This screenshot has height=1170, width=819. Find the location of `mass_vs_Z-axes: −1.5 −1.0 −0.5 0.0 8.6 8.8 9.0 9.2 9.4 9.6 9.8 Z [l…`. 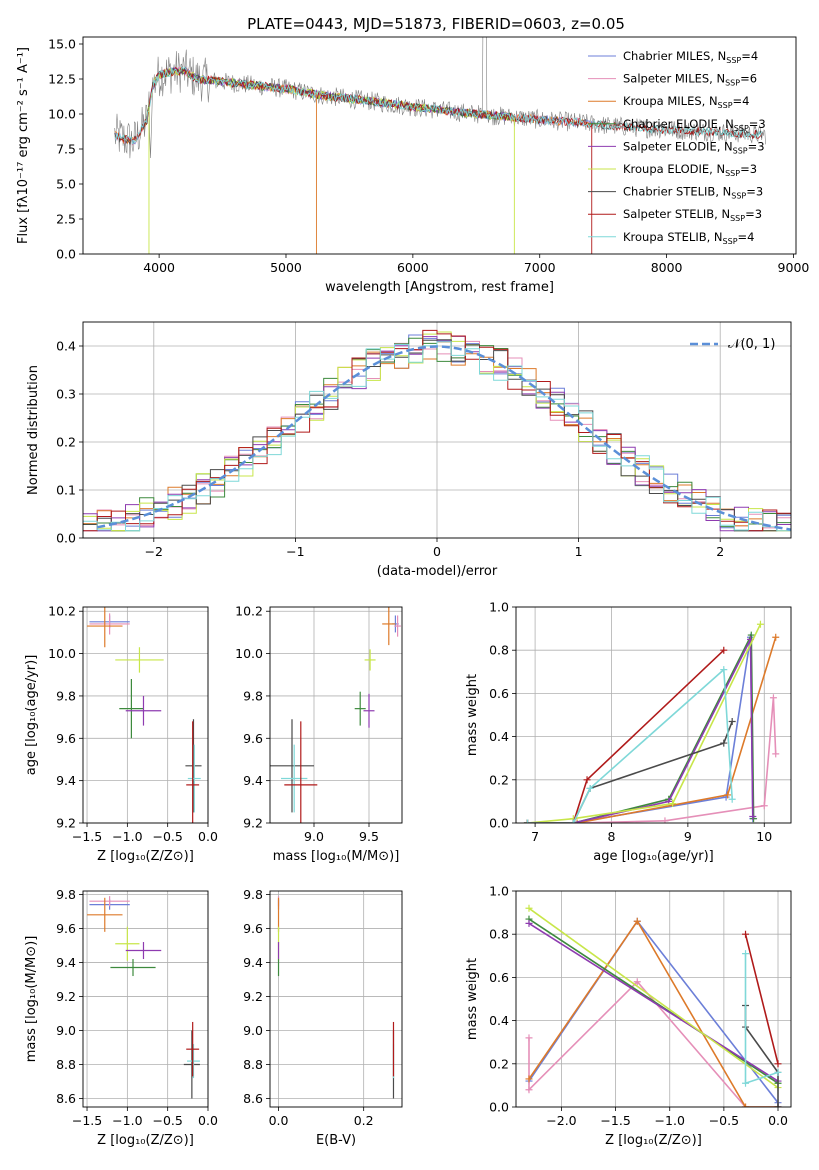

mass_vs_Z-axes: −1.5 −1.0 −0.5 0.0 8.6 8.8 9.0 9.2 9.4 9.6 9.8 Z [l… is located at coordinates (121, 1017).